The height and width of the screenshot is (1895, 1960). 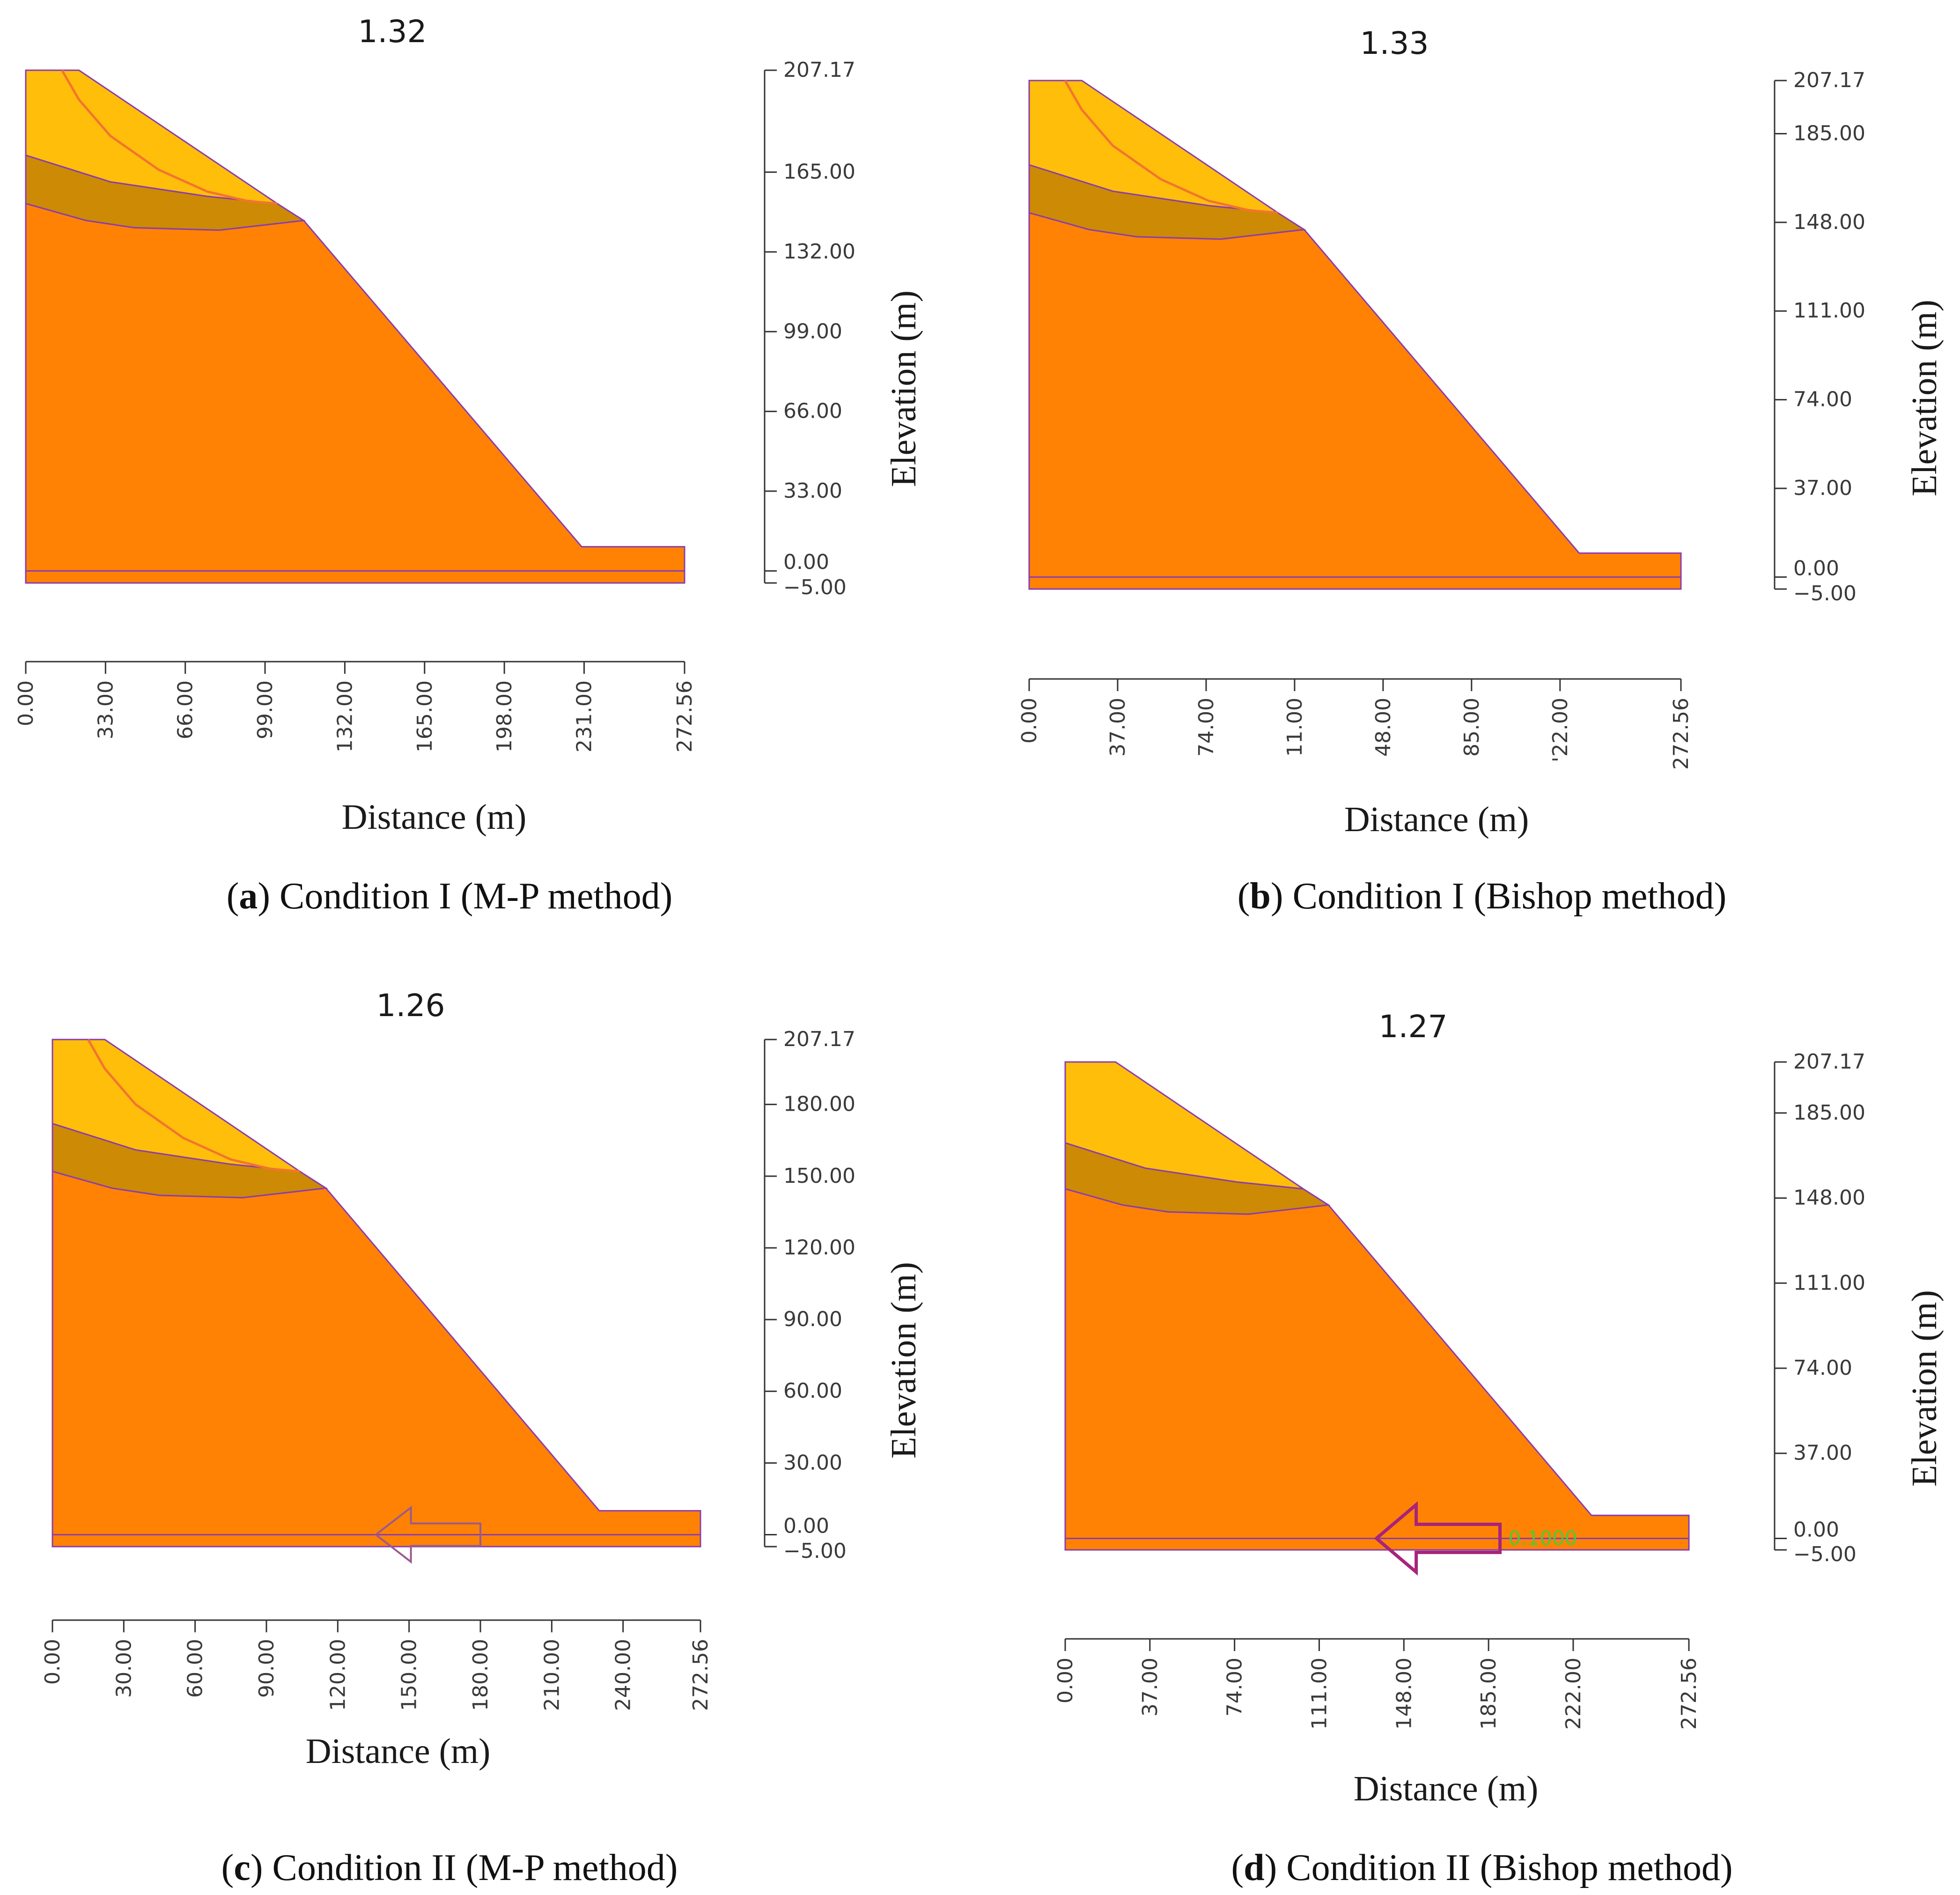 I want to click on seismic-coefficient-label: 0.1000, so click(x=1543, y=1538).